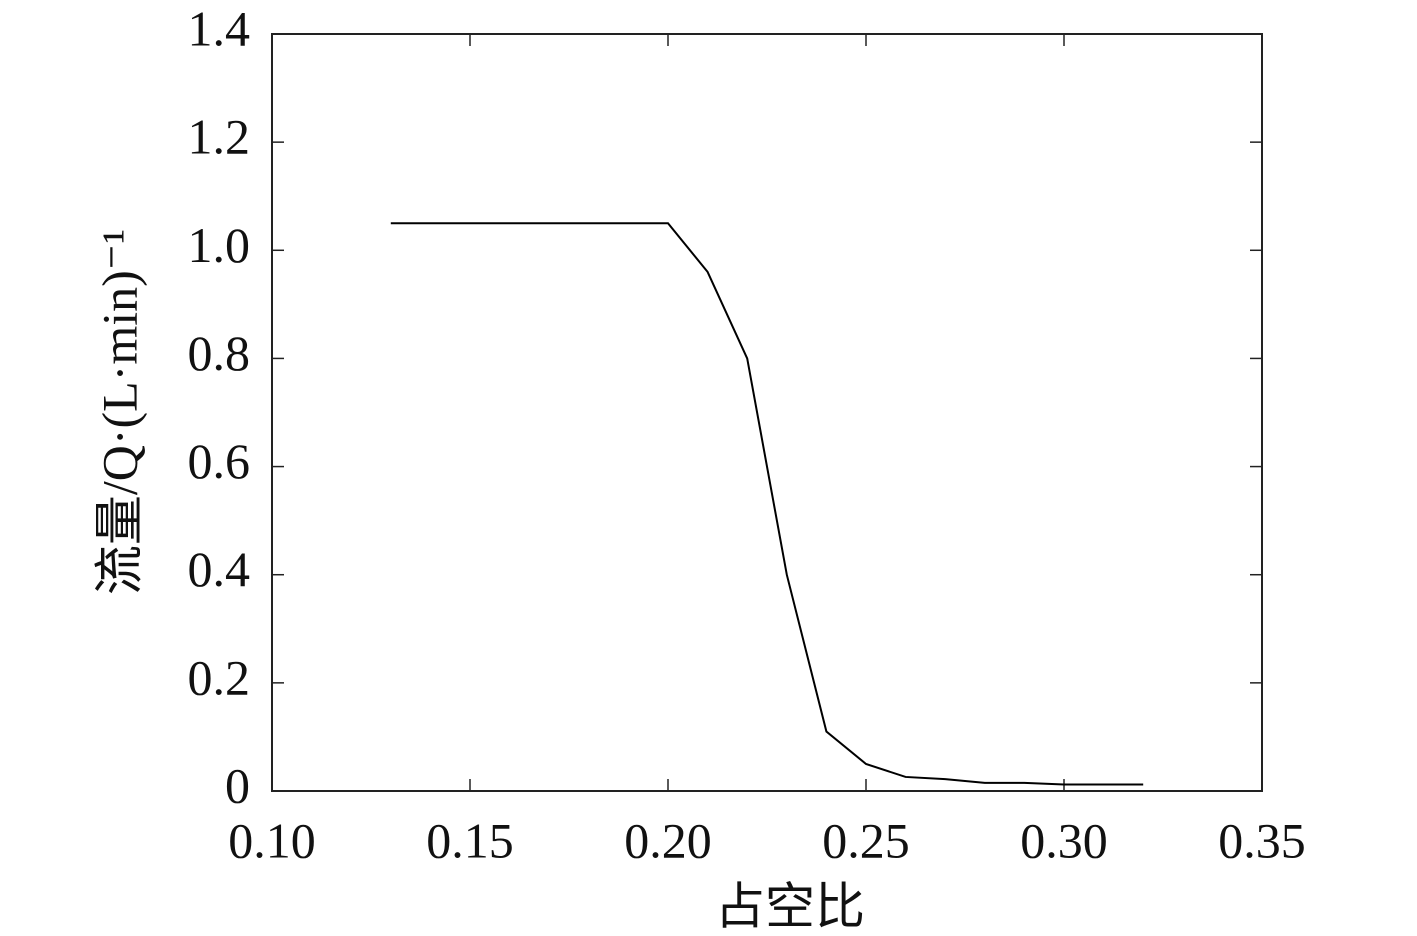  I want to click on y-tick-label: 1.2, so click(219, 137).